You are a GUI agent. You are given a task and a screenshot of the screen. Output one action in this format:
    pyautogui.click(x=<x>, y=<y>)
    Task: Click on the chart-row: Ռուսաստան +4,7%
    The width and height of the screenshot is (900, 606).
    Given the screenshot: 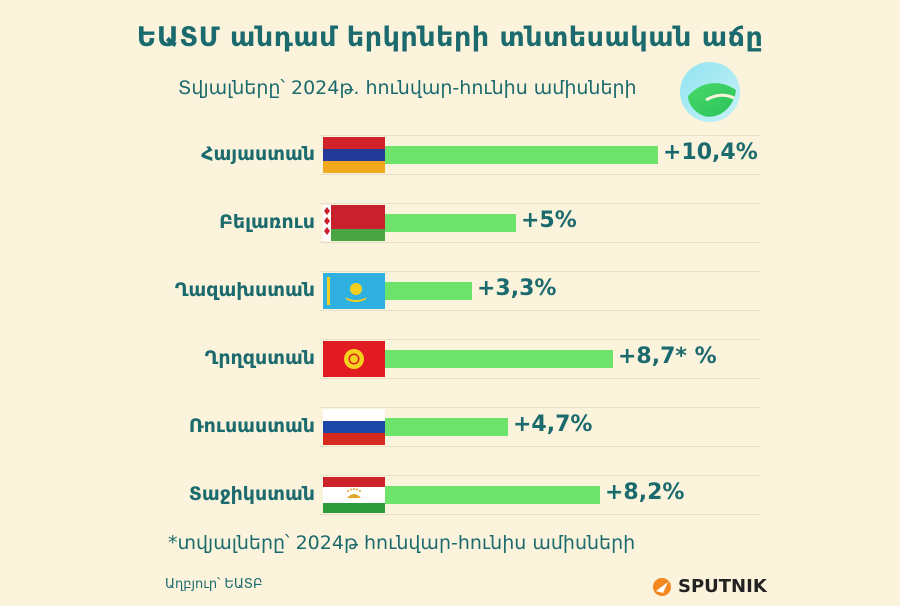 What is the action you would take?
    pyautogui.click(x=450, y=428)
    